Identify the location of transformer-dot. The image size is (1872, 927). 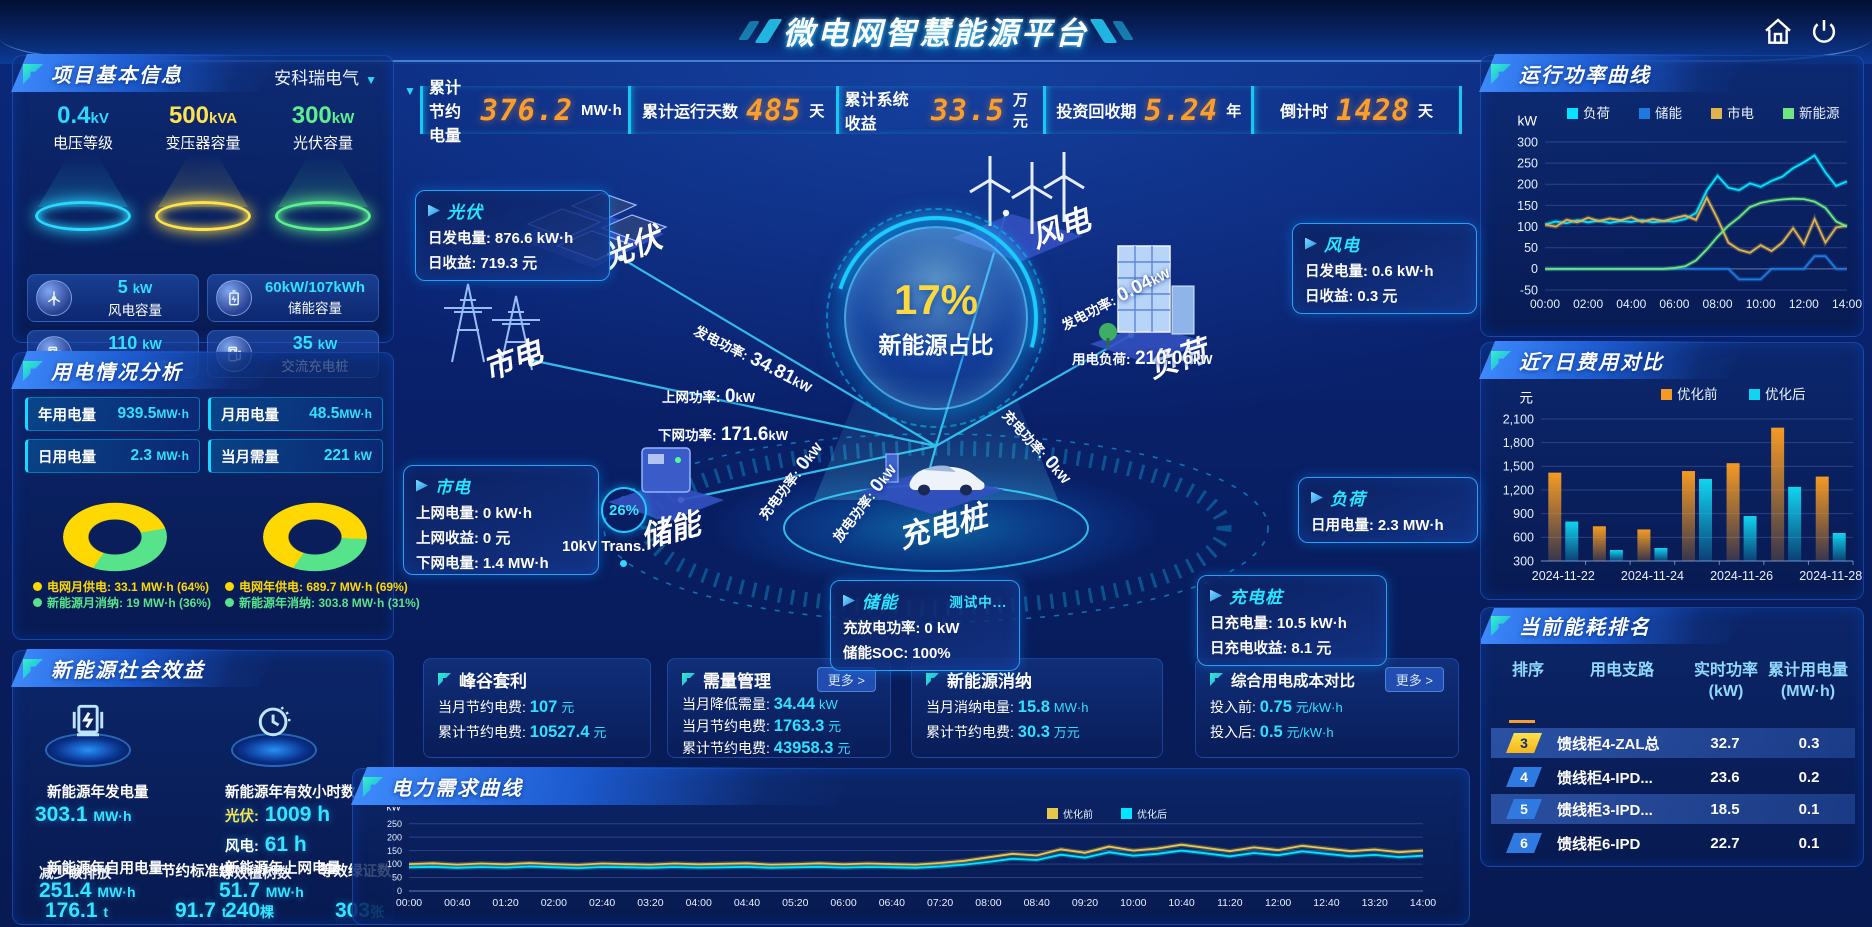
(623, 563).